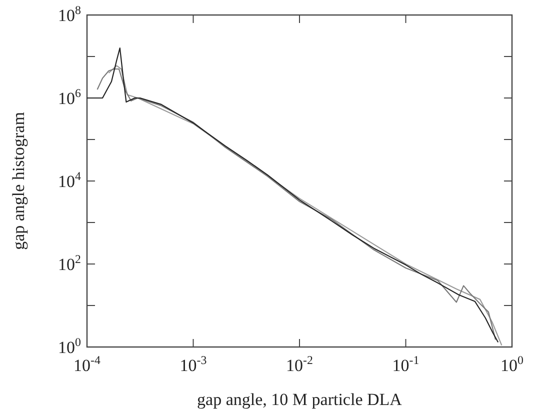 This screenshot has height=417, width=535. What do you see at coordinates (70, 180) in the screenshot?
I see `y-tick-label: 10$^{4}$` at bounding box center [70, 180].